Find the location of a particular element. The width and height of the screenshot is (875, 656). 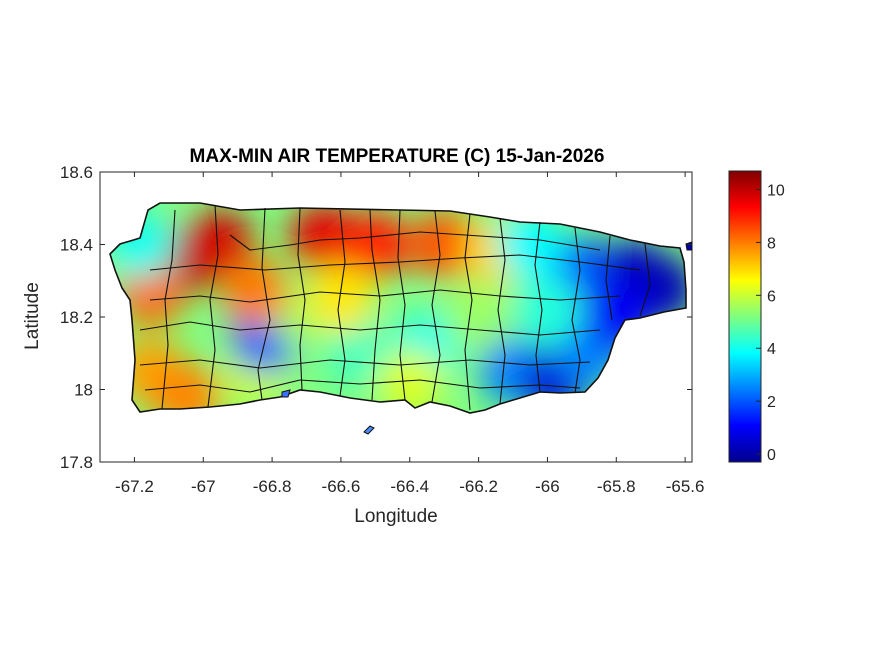

islet-southwest is located at coordinates (286, 393).